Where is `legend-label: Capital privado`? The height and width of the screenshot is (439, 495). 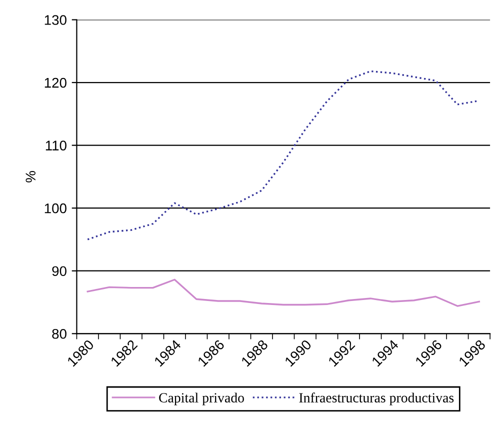 legend-label: Capital privado is located at coordinates (201, 399).